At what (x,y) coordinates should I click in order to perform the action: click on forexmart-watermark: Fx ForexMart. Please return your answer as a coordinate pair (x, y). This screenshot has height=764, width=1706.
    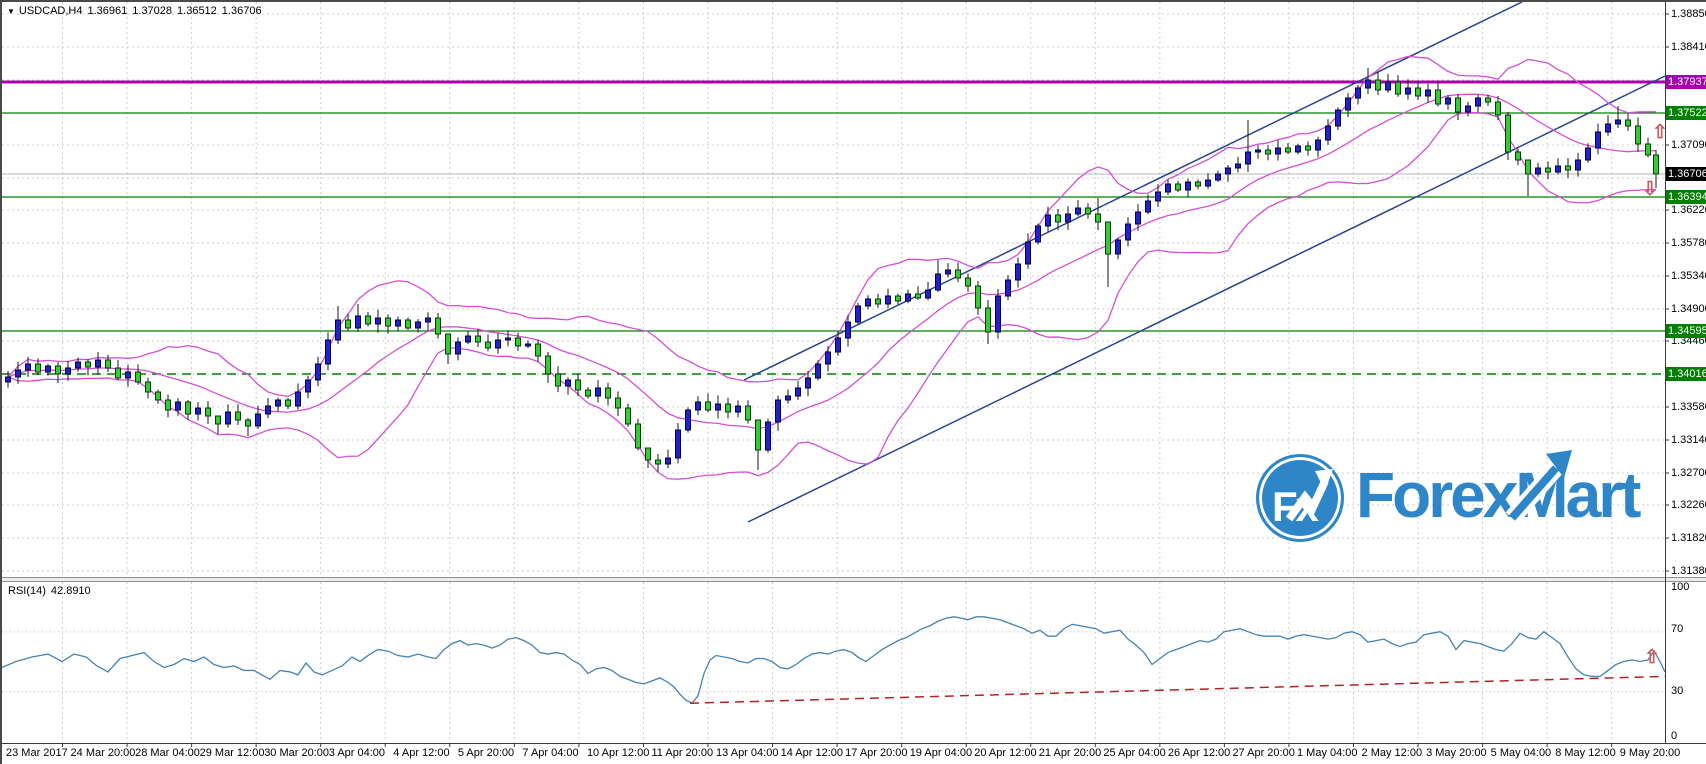
    Looking at the image, I should click on (1466, 503).